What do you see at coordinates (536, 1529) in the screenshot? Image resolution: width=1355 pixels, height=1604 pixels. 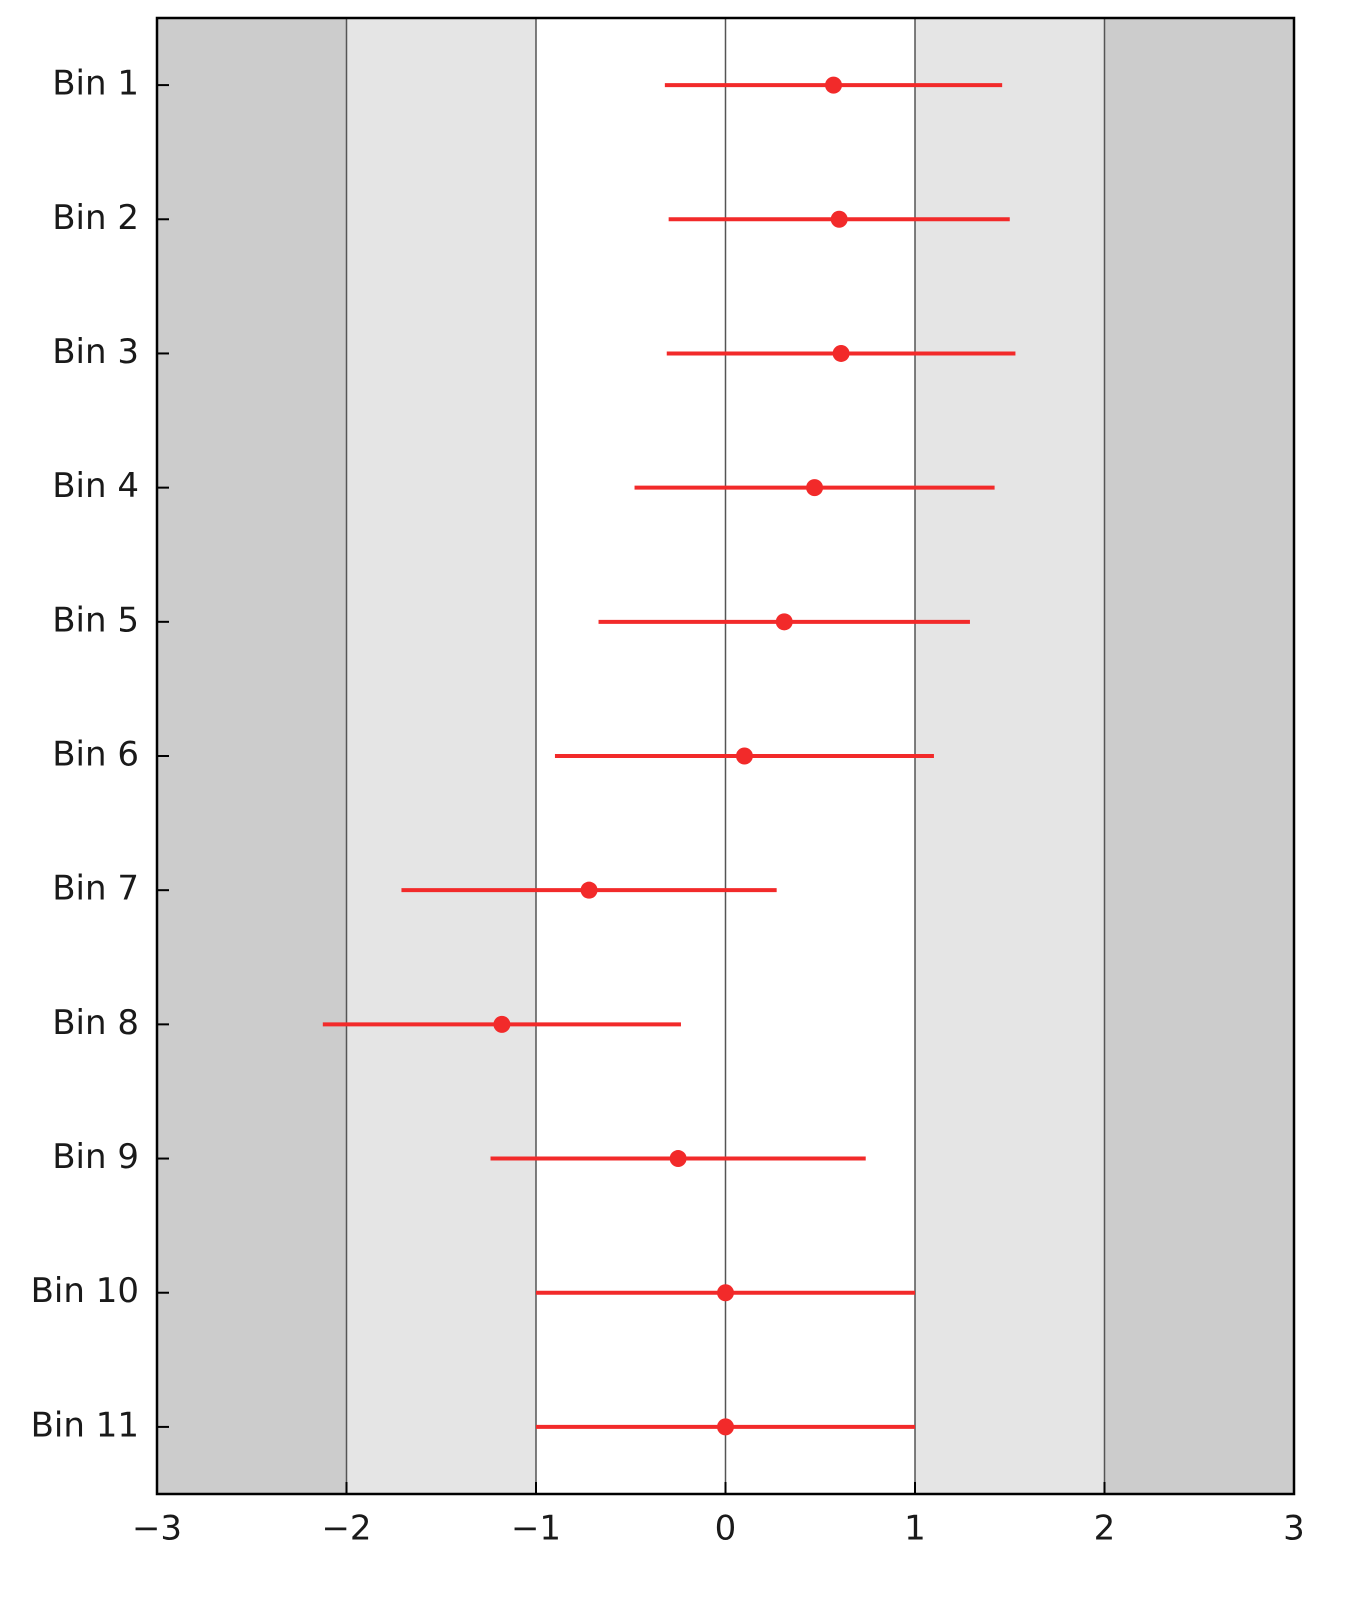 I see `x-tick-label: −1` at bounding box center [536, 1529].